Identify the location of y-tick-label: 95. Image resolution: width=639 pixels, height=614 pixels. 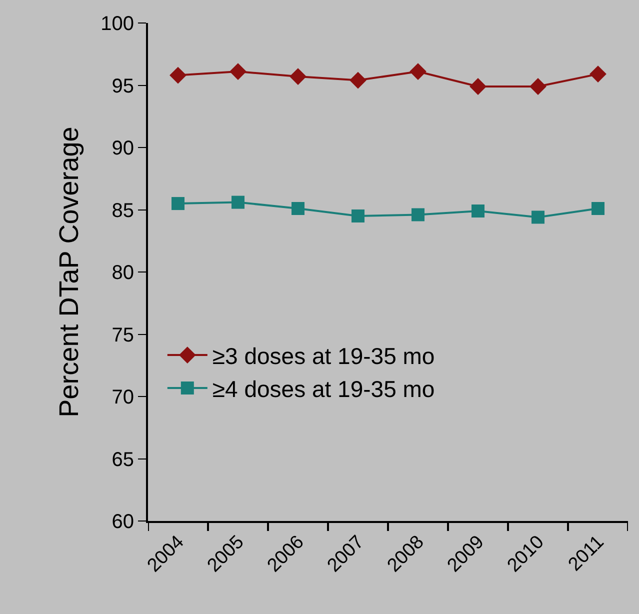
(123, 86).